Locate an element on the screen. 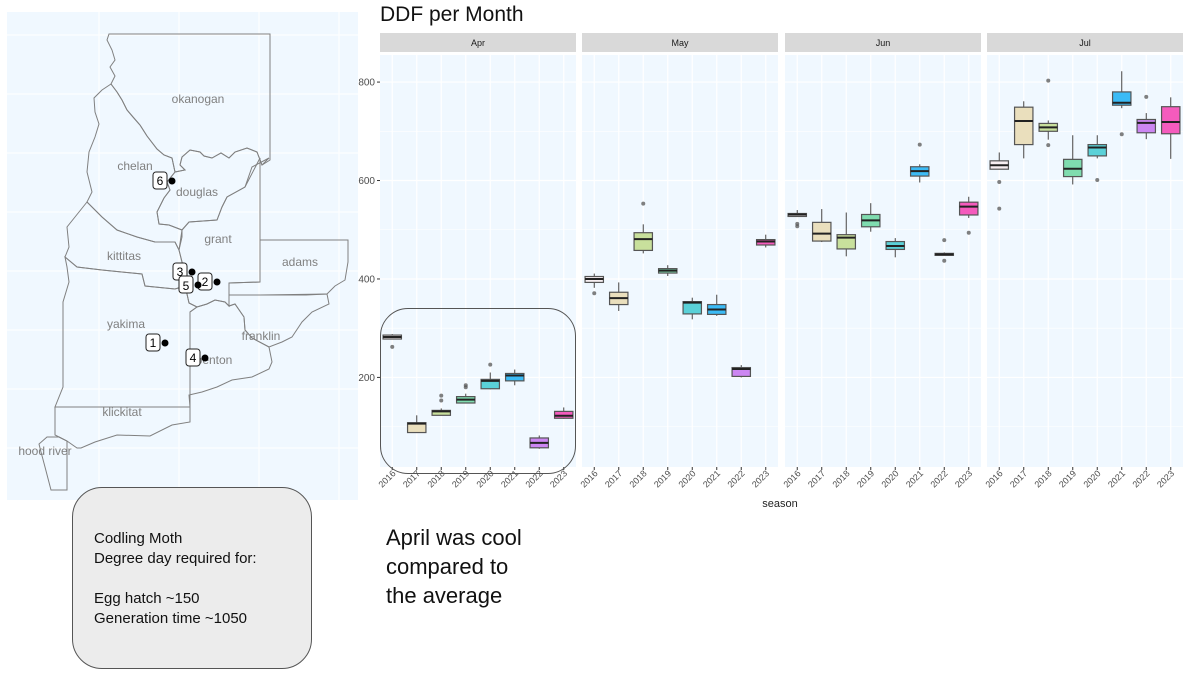 This screenshot has height=677, width=1197. site-label: 3 is located at coordinates (180, 272).